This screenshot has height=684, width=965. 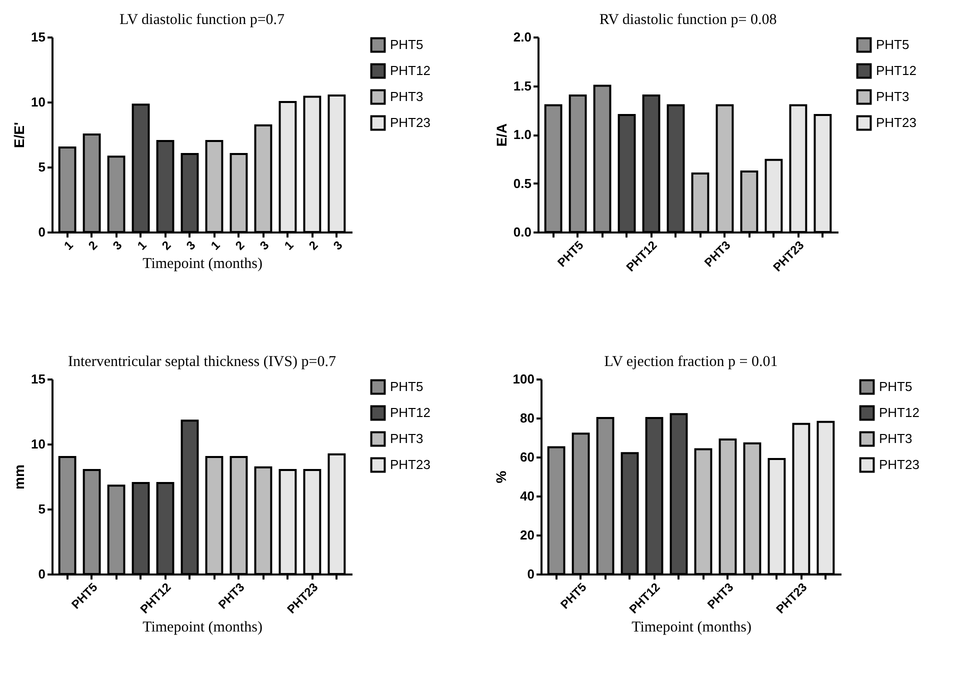 I want to click on y-tick-label: 80, so click(x=527, y=418).